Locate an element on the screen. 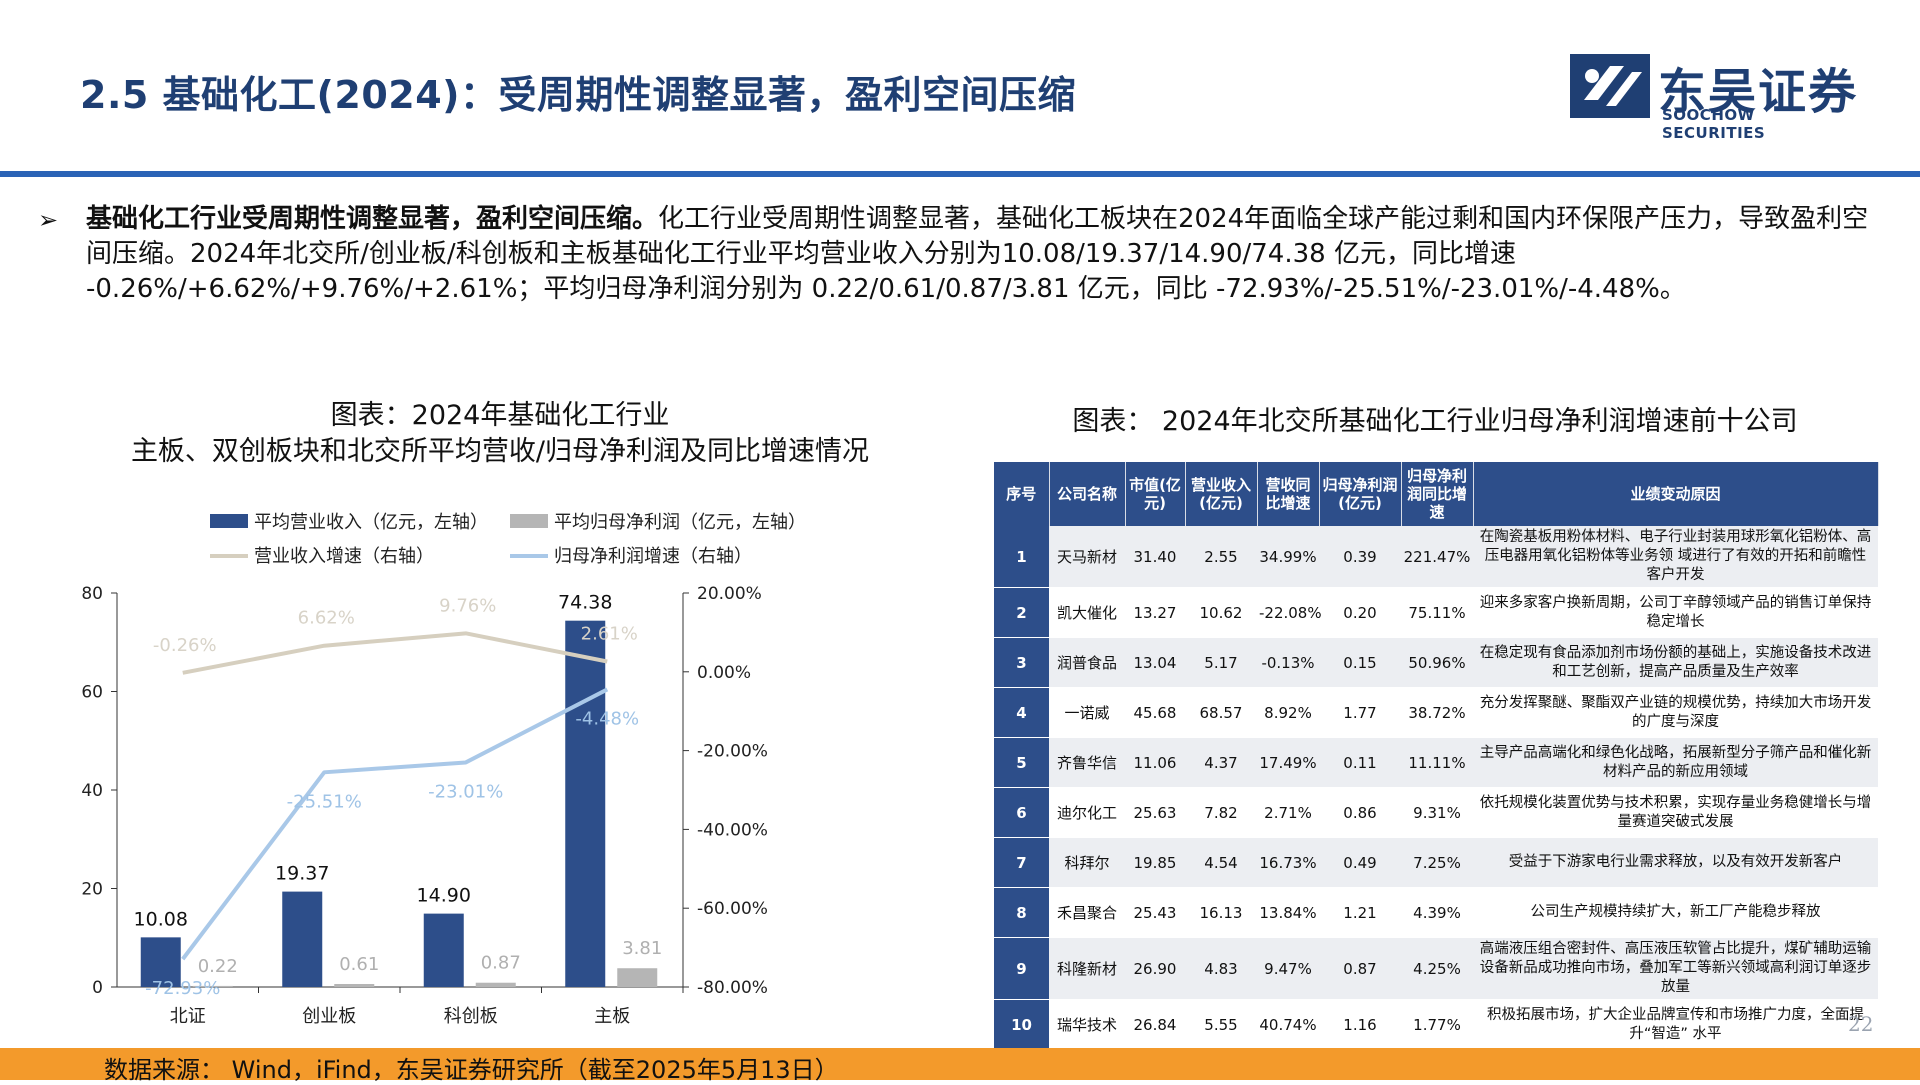 This screenshot has width=1920, height=1085. left-axis-tick-label: 40 is located at coordinates (92, 791).